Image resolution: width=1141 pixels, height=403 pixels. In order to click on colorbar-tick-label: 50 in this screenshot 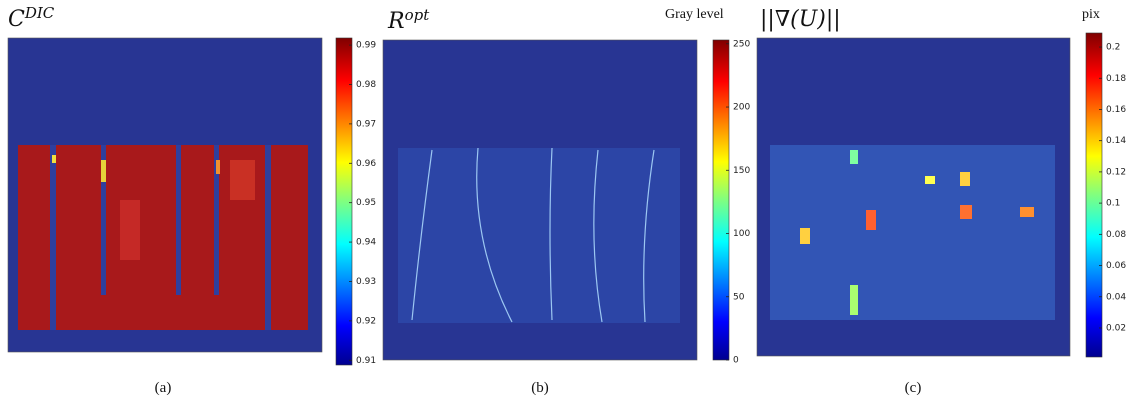, I will do `click(739, 297)`.